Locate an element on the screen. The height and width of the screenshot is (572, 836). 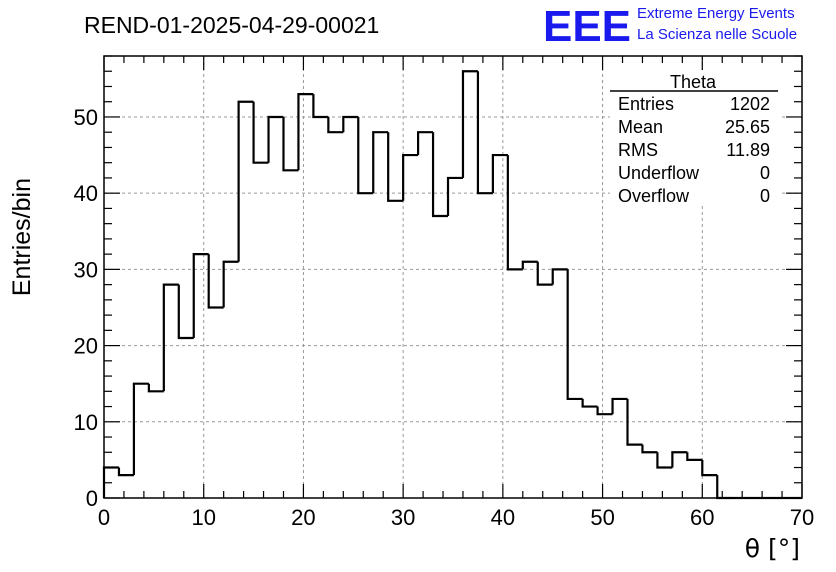
x-tick-label: 30 is located at coordinates (403, 517).